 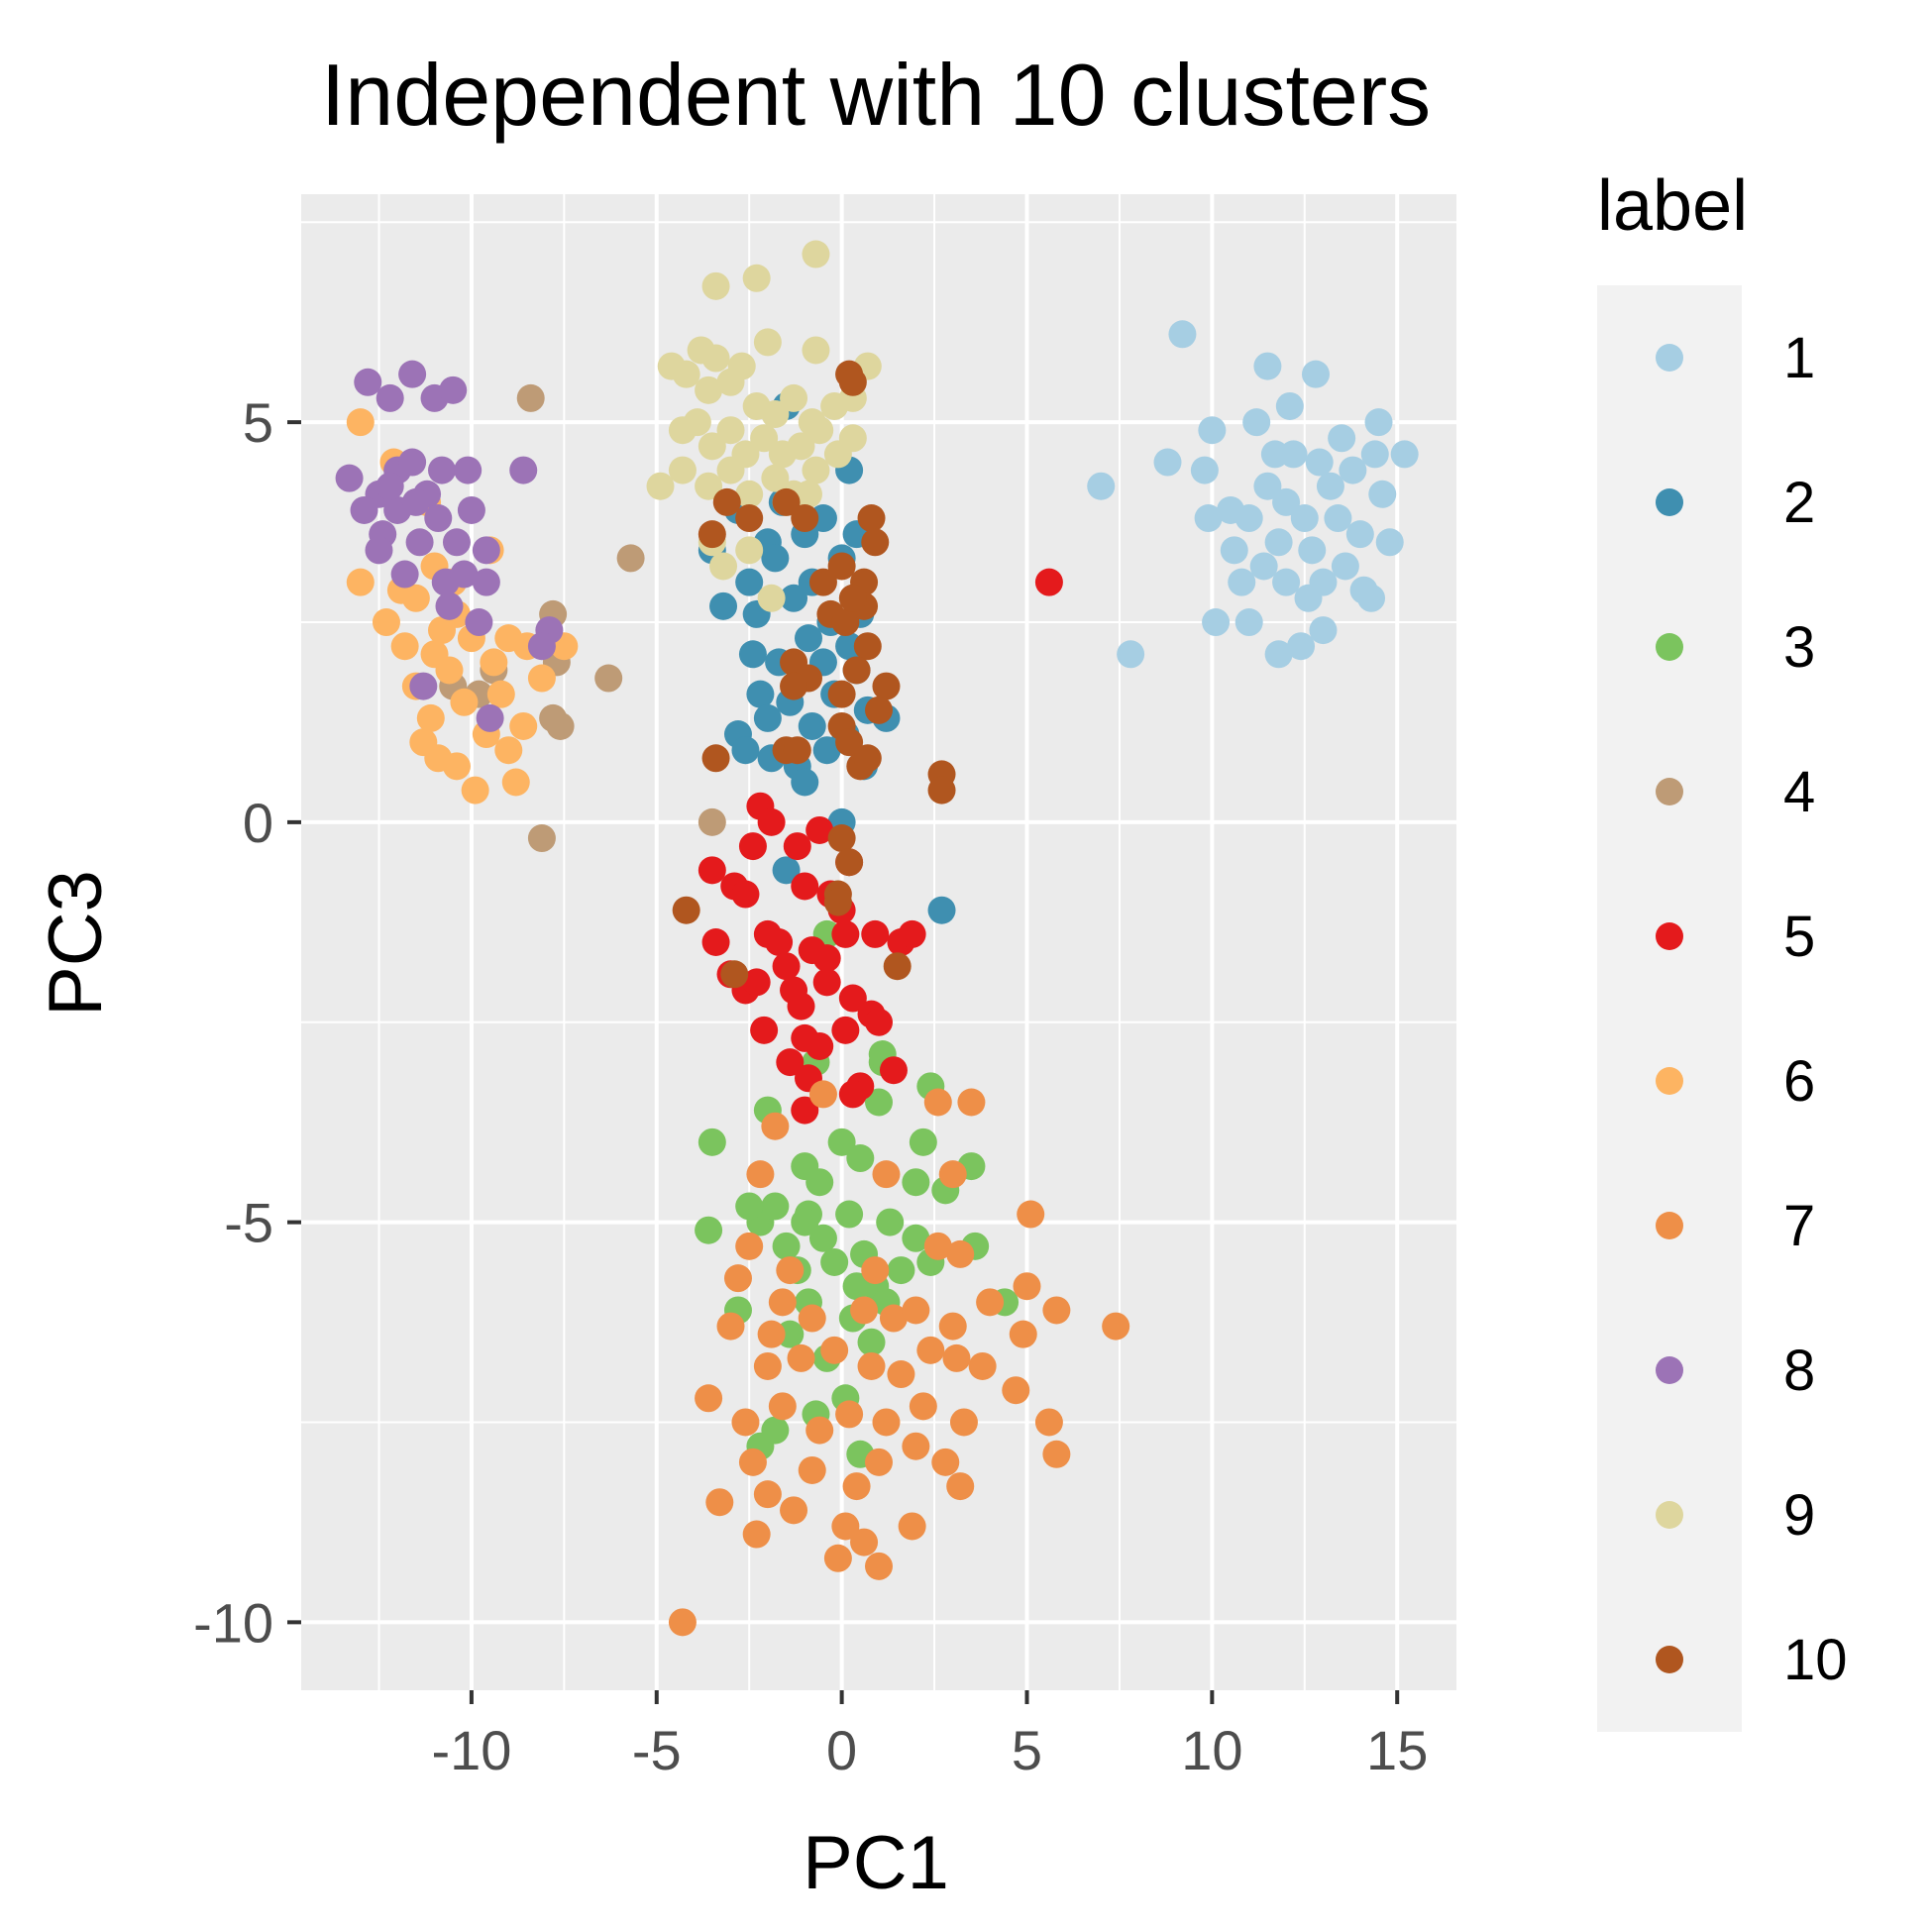 I want to click on x-tick-label: 10, so click(x=1211, y=1750).